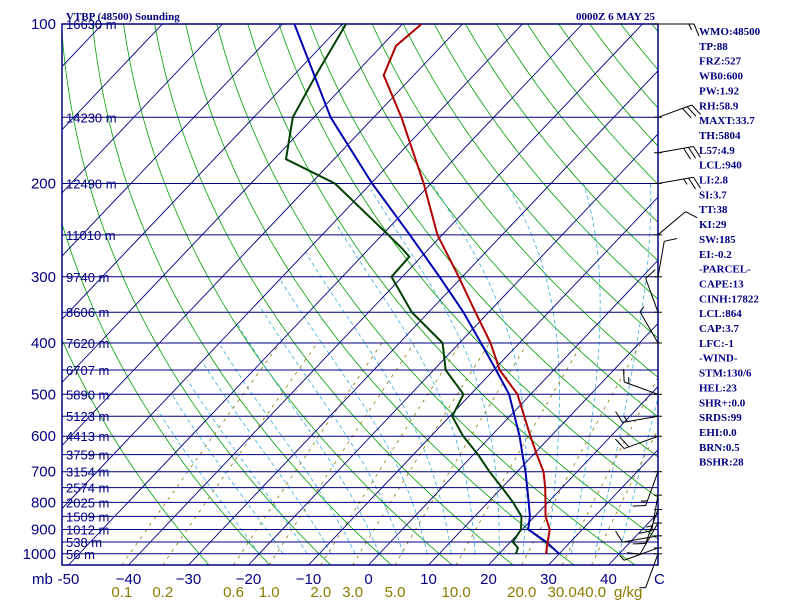 Image resolution: width=800 pixels, height=600 pixels. What do you see at coordinates (69, 579) in the screenshot?
I see `temperature-tick-label: -50` at bounding box center [69, 579].